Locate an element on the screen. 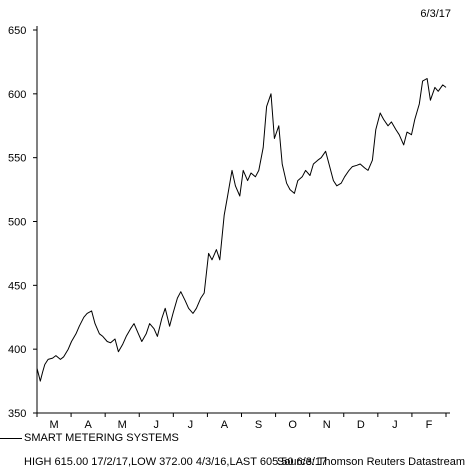 The width and height of the screenshot is (475, 476). x-tick-label: F is located at coordinates (429, 425).